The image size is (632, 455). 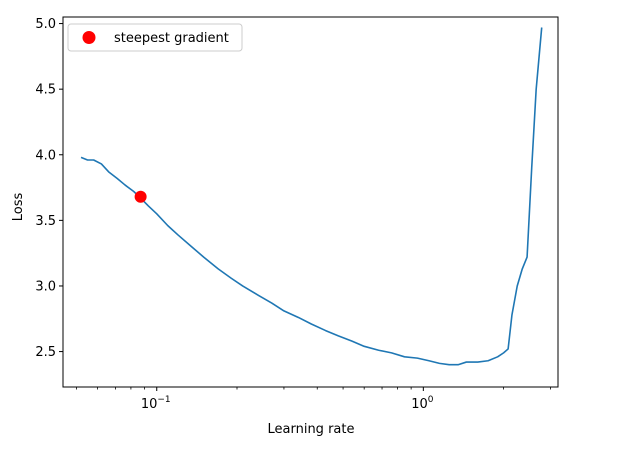 I want to click on y-tick-label: 4.5, so click(x=45, y=90).